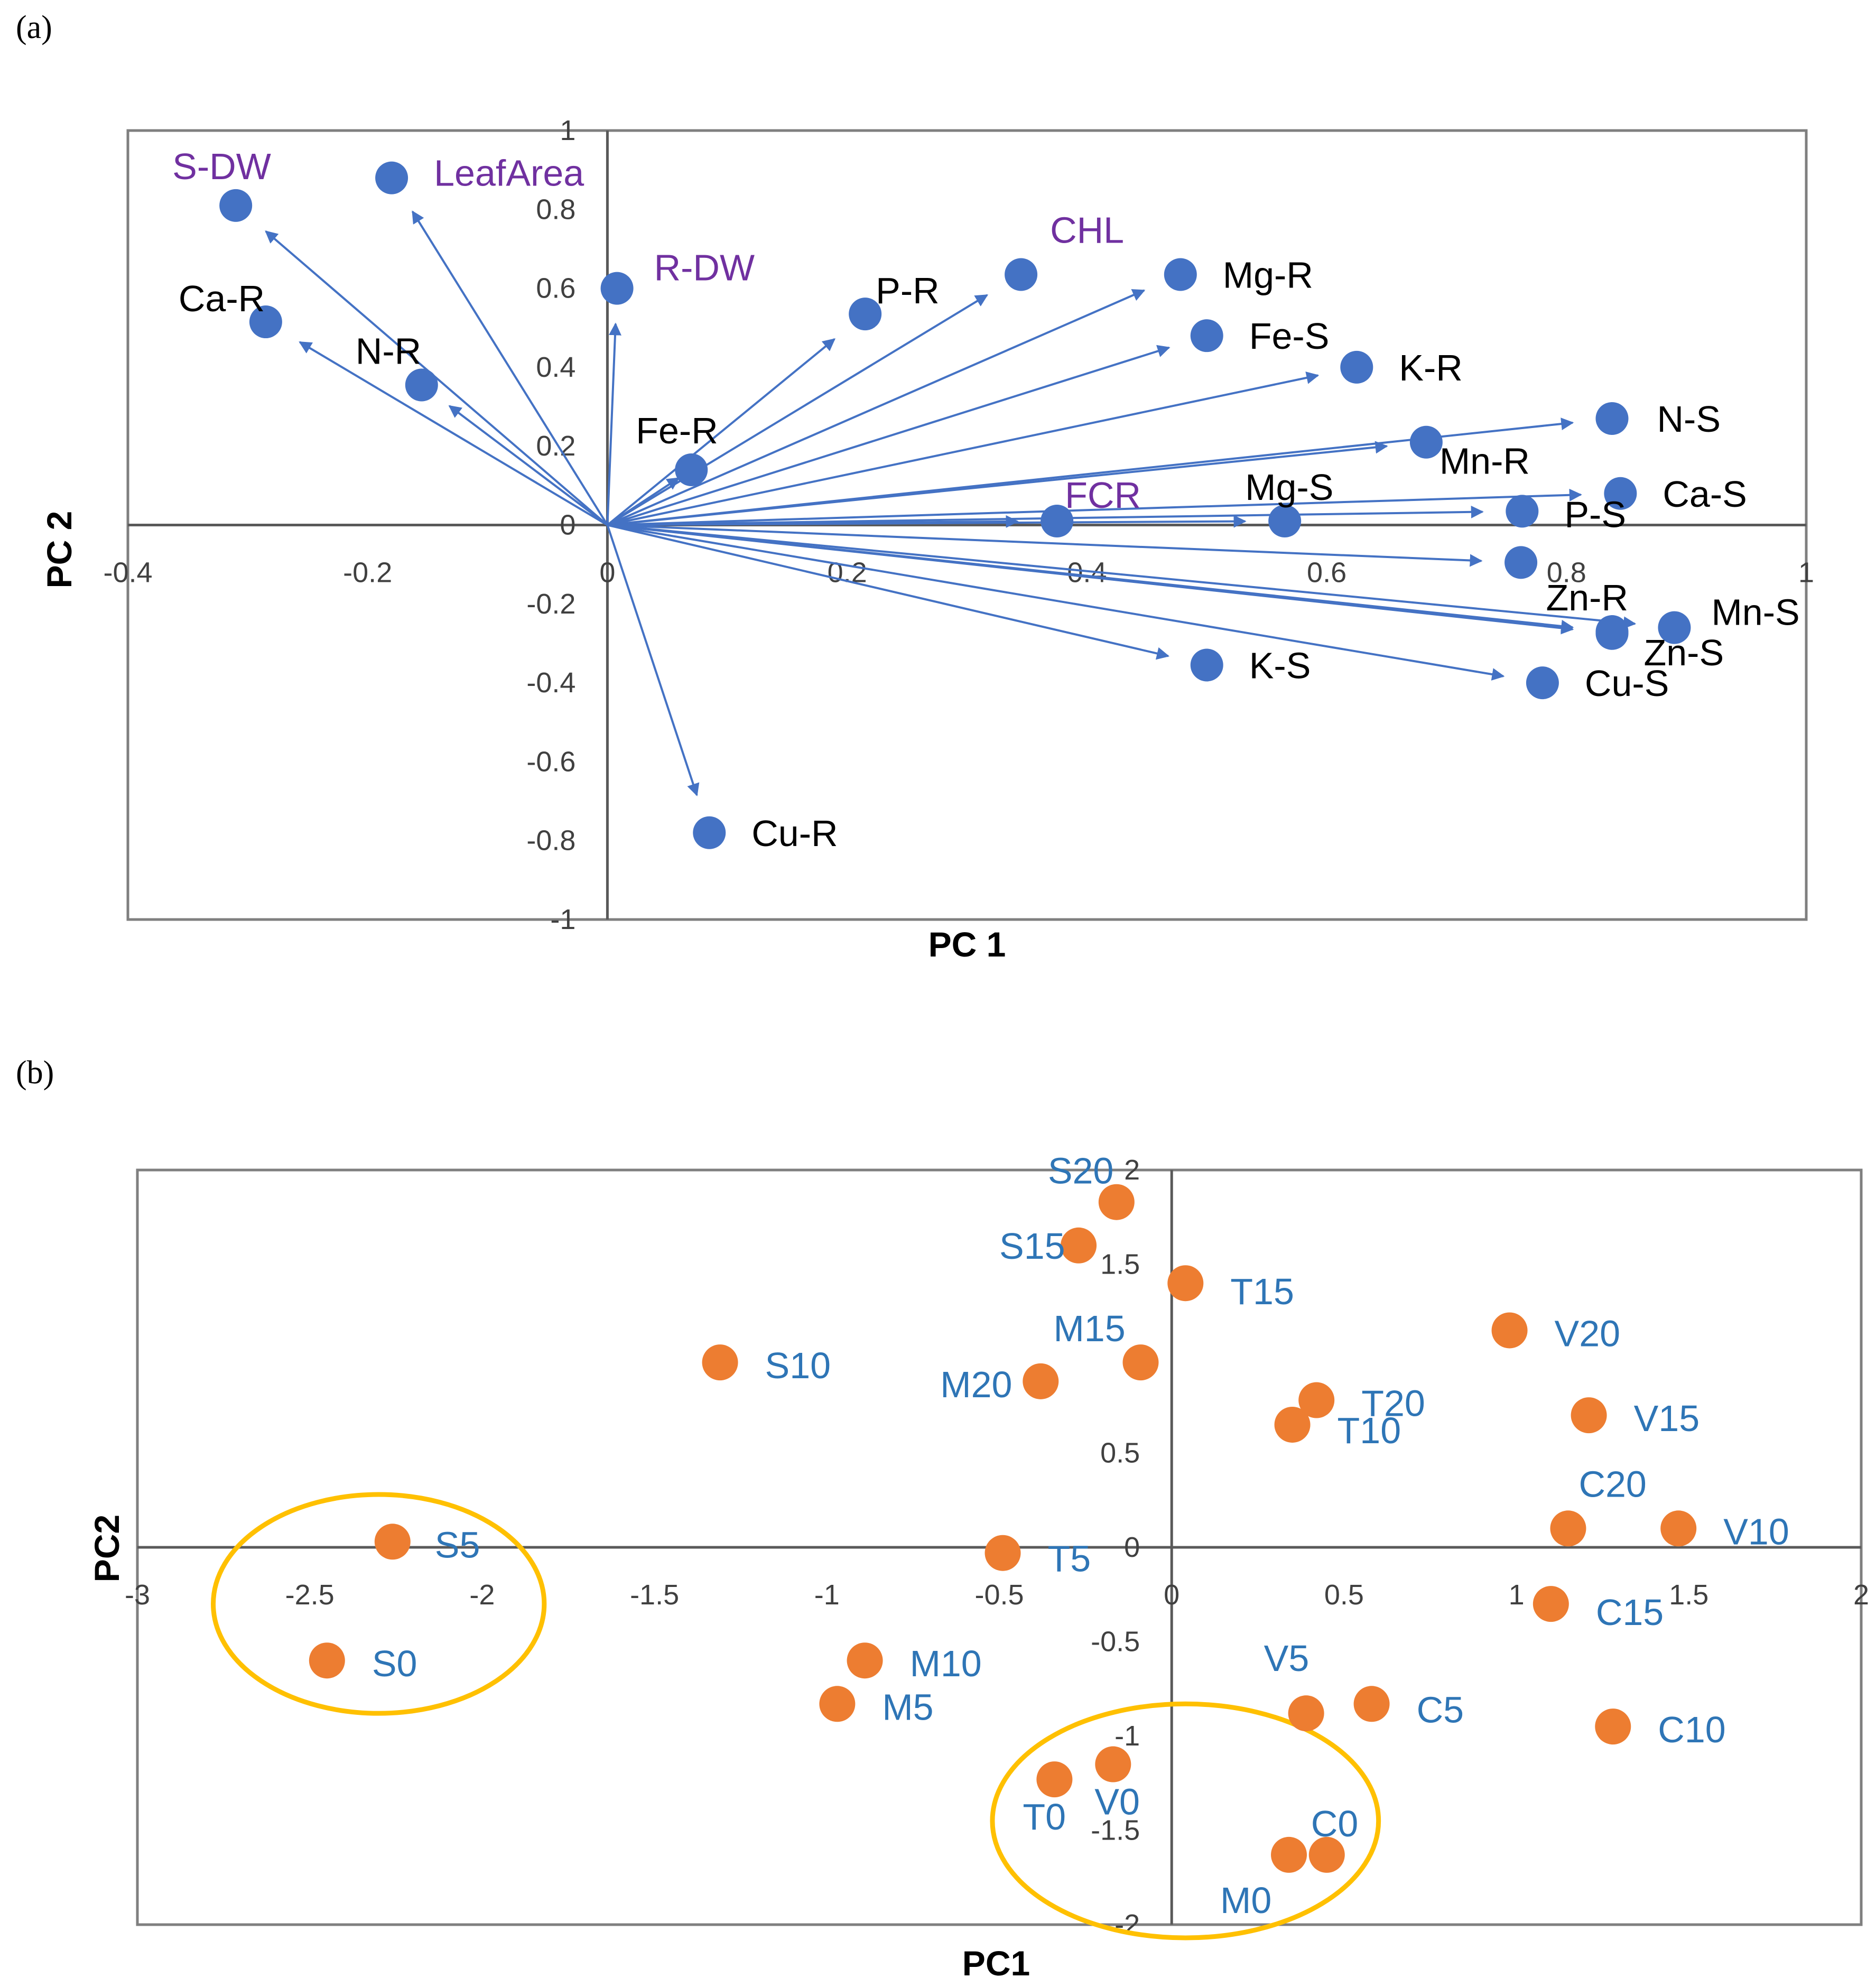  What do you see at coordinates (889, 435) in the screenshot?
I see `arrow-fe-s` at bounding box center [889, 435].